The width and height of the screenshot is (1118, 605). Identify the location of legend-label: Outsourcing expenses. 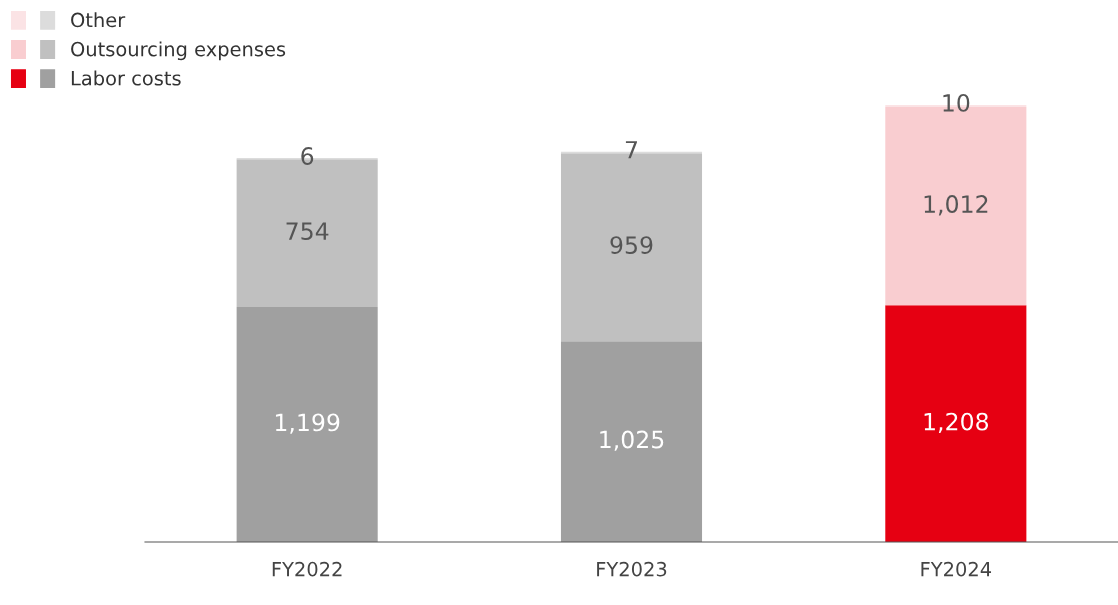
(178, 51).